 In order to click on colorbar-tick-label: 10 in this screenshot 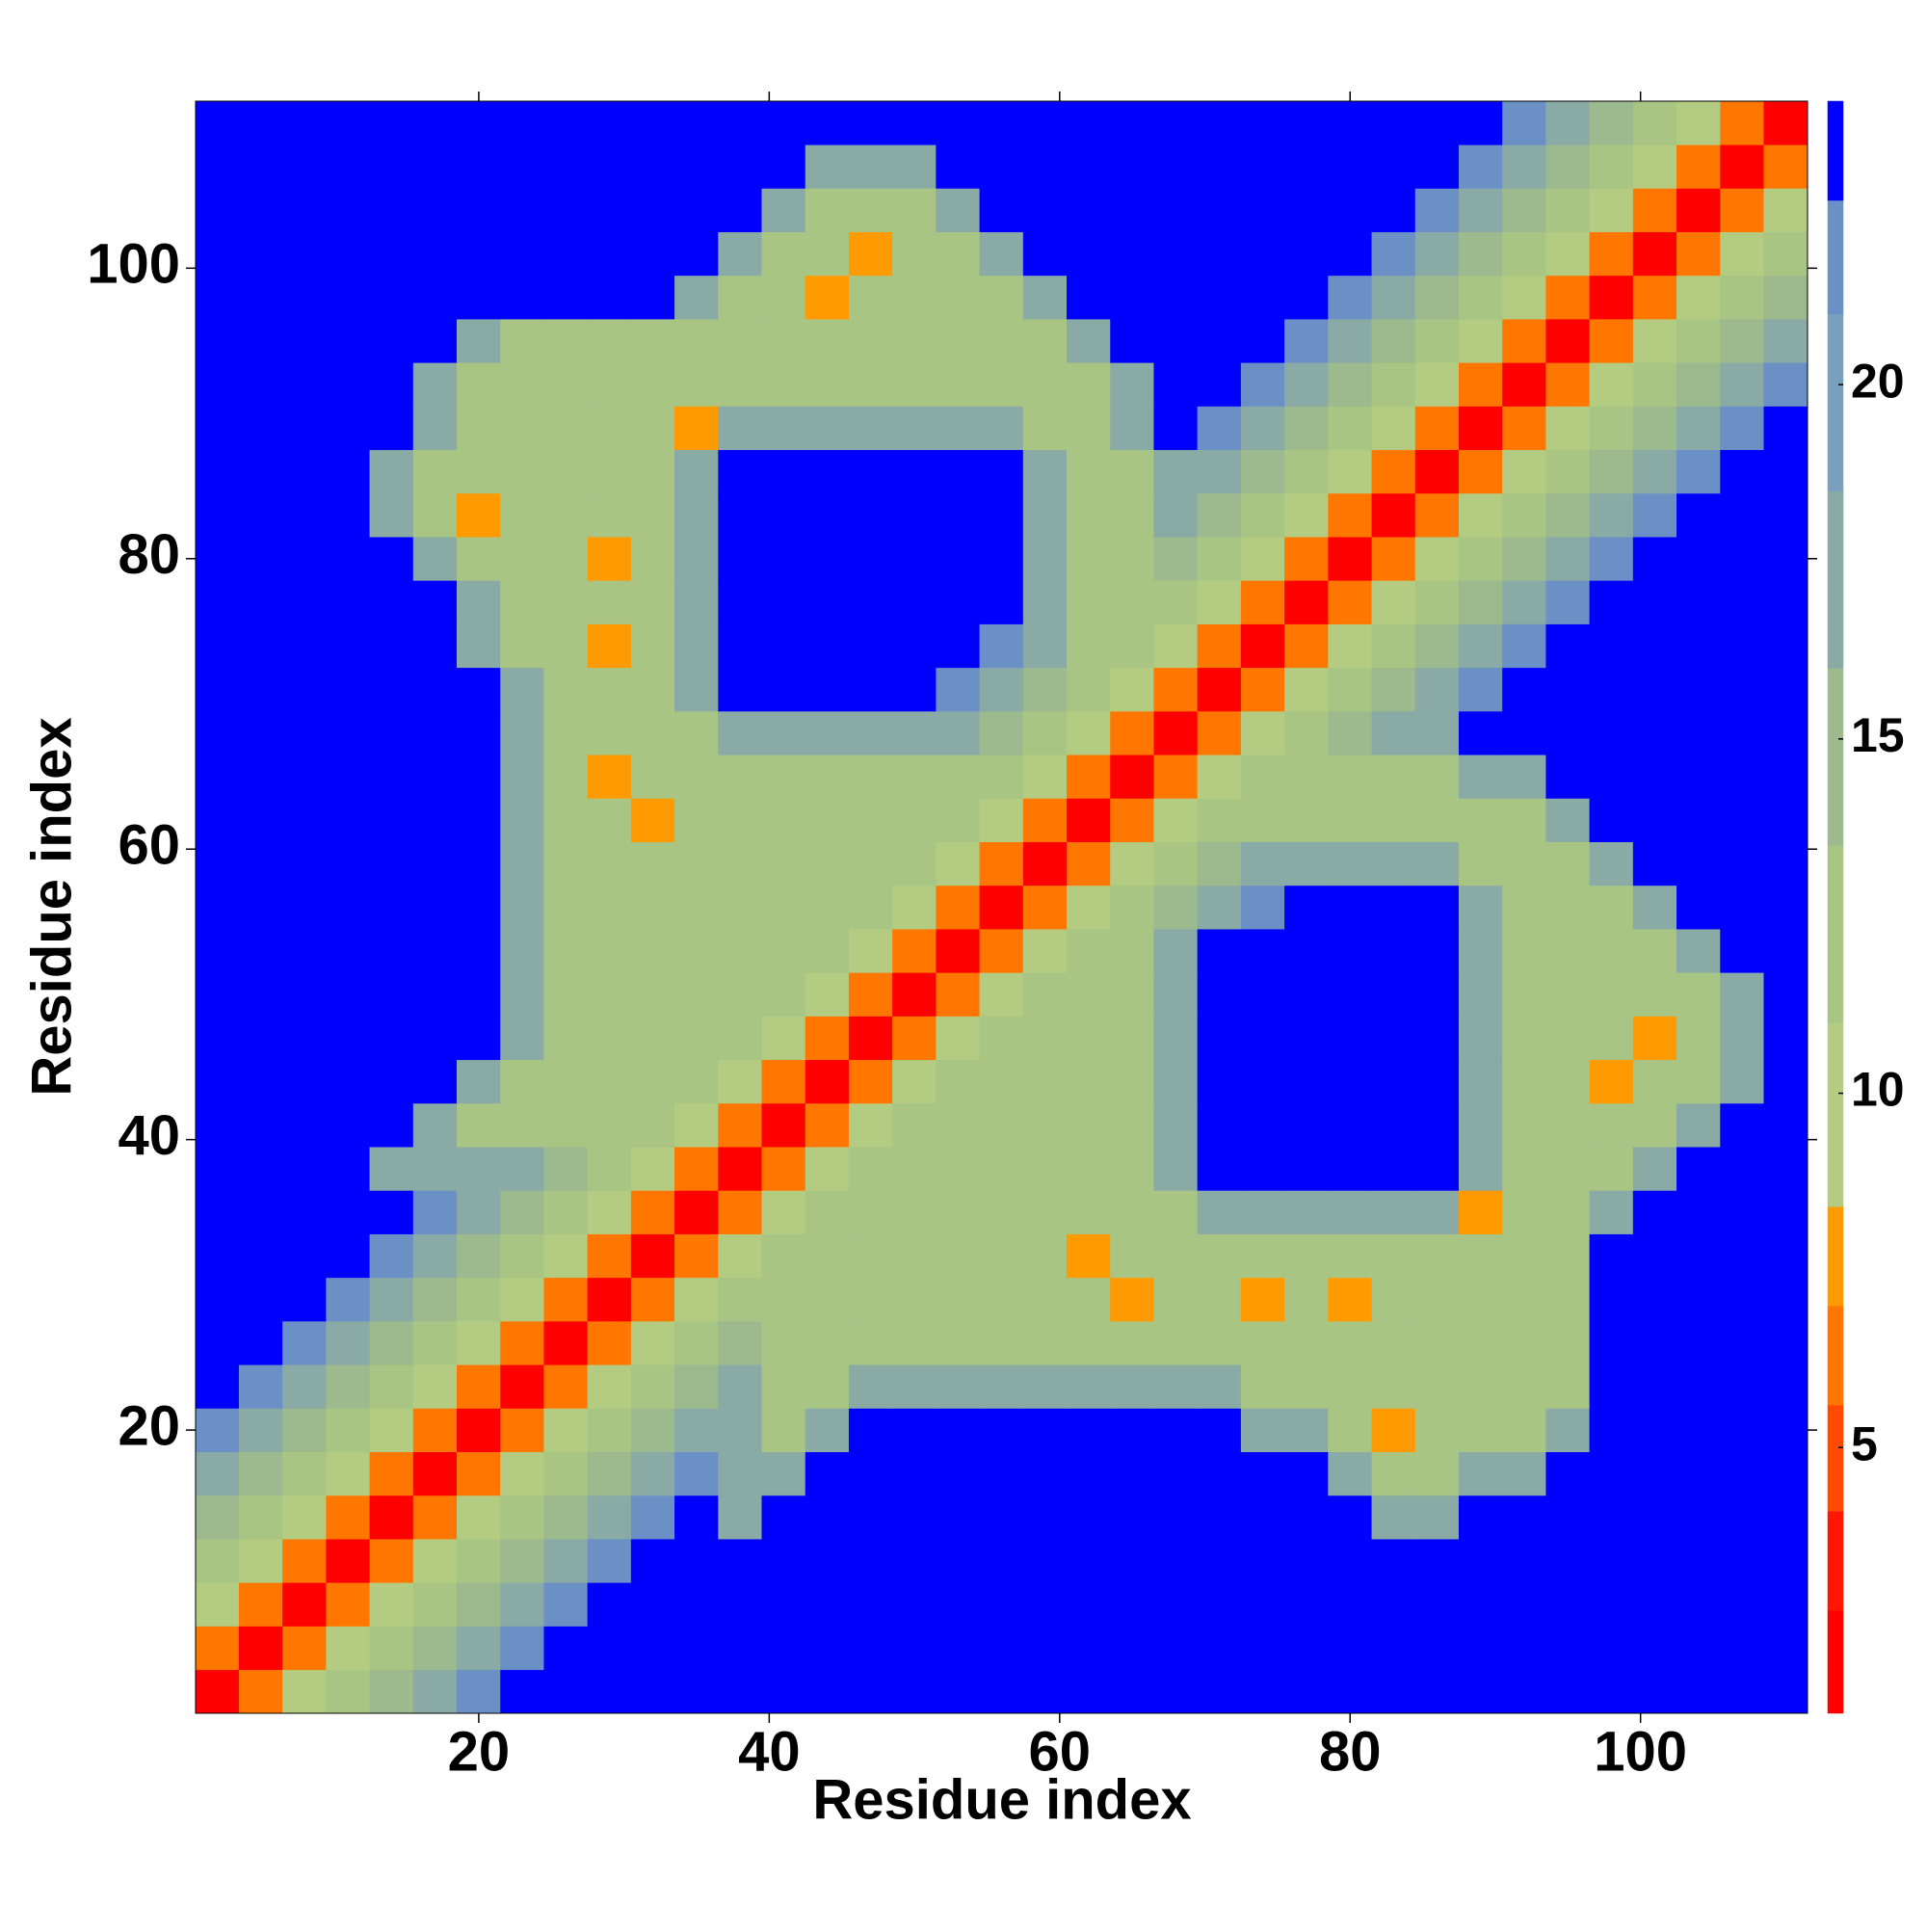, I will do `click(1878, 1090)`.